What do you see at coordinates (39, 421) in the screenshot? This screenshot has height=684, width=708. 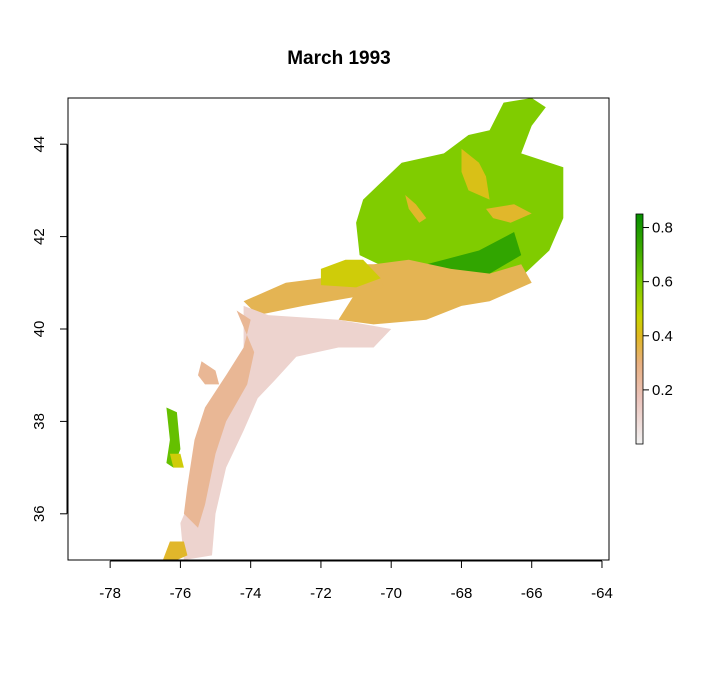 I see `y-tick-label: 38` at bounding box center [39, 421].